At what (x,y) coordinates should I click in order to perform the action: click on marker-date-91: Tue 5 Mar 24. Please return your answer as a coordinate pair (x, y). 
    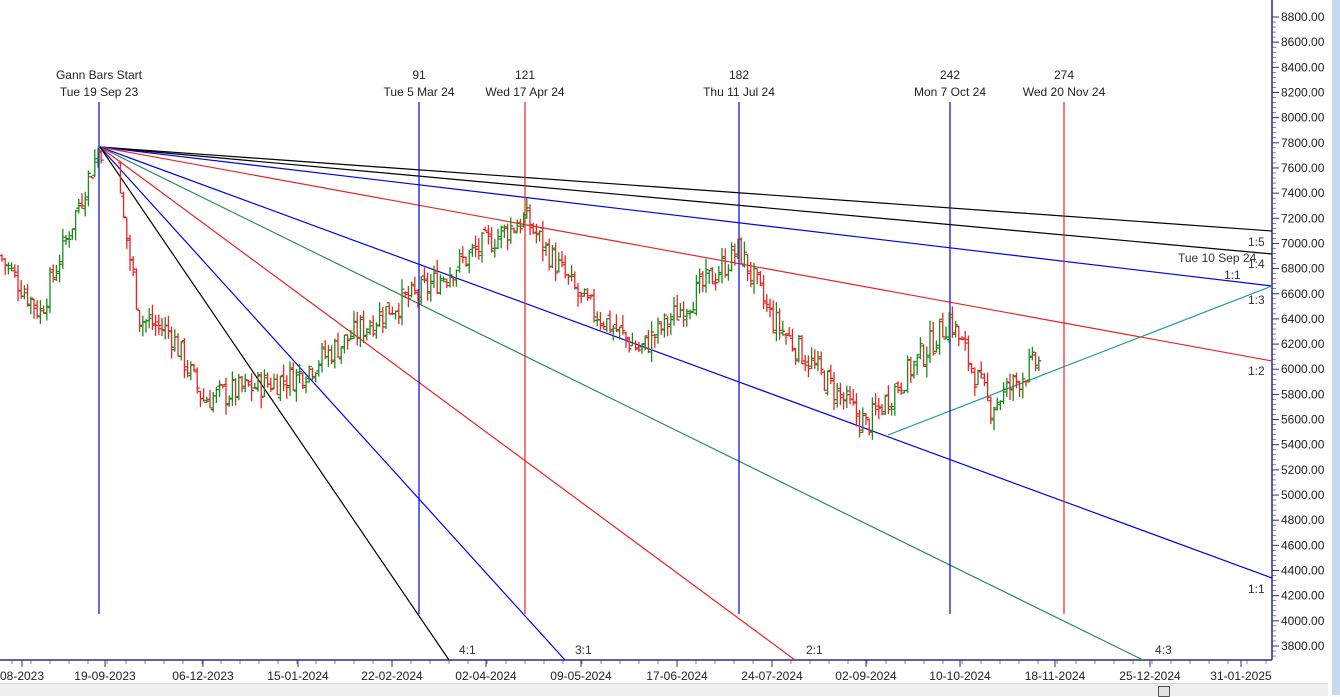
    Looking at the image, I should click on (419, 92).